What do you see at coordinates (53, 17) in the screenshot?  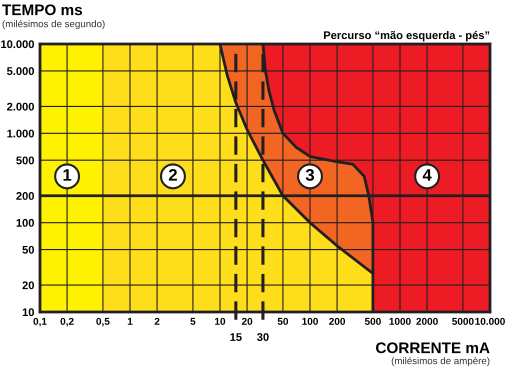 I see `y-axis-title: TEMPO ms (milésimos de segundo)` at bounding box center [53, 17].